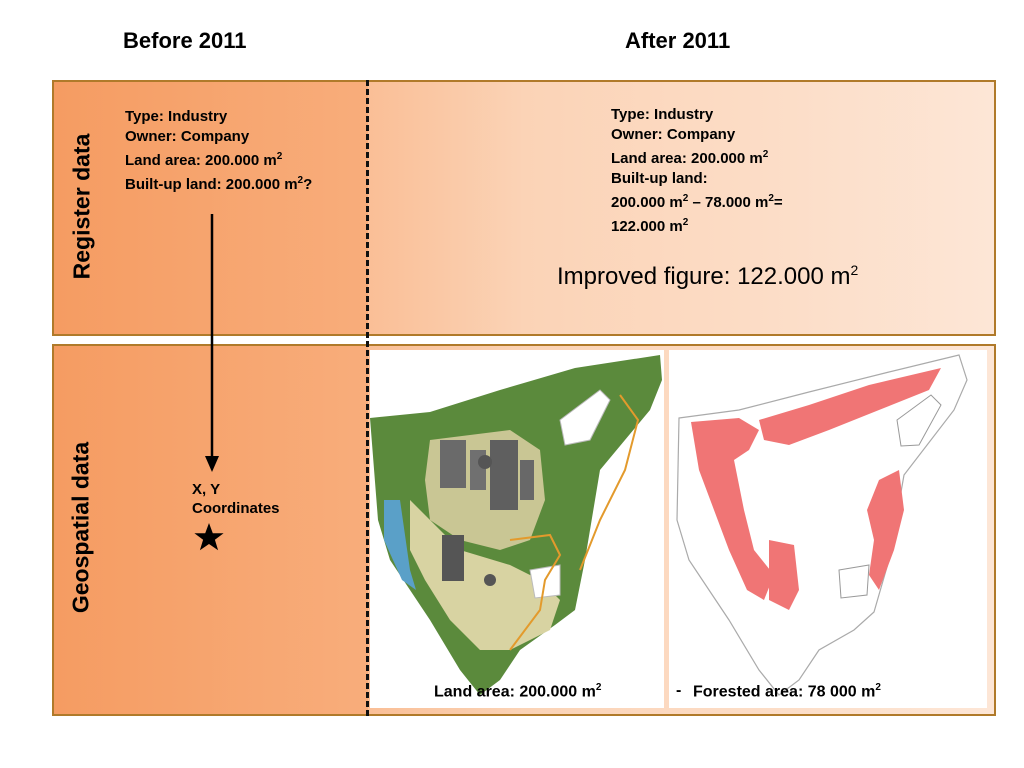 This screenshot has width=1024, height=768. I want to click on before-type: Type: Industry, so click(176, 116).